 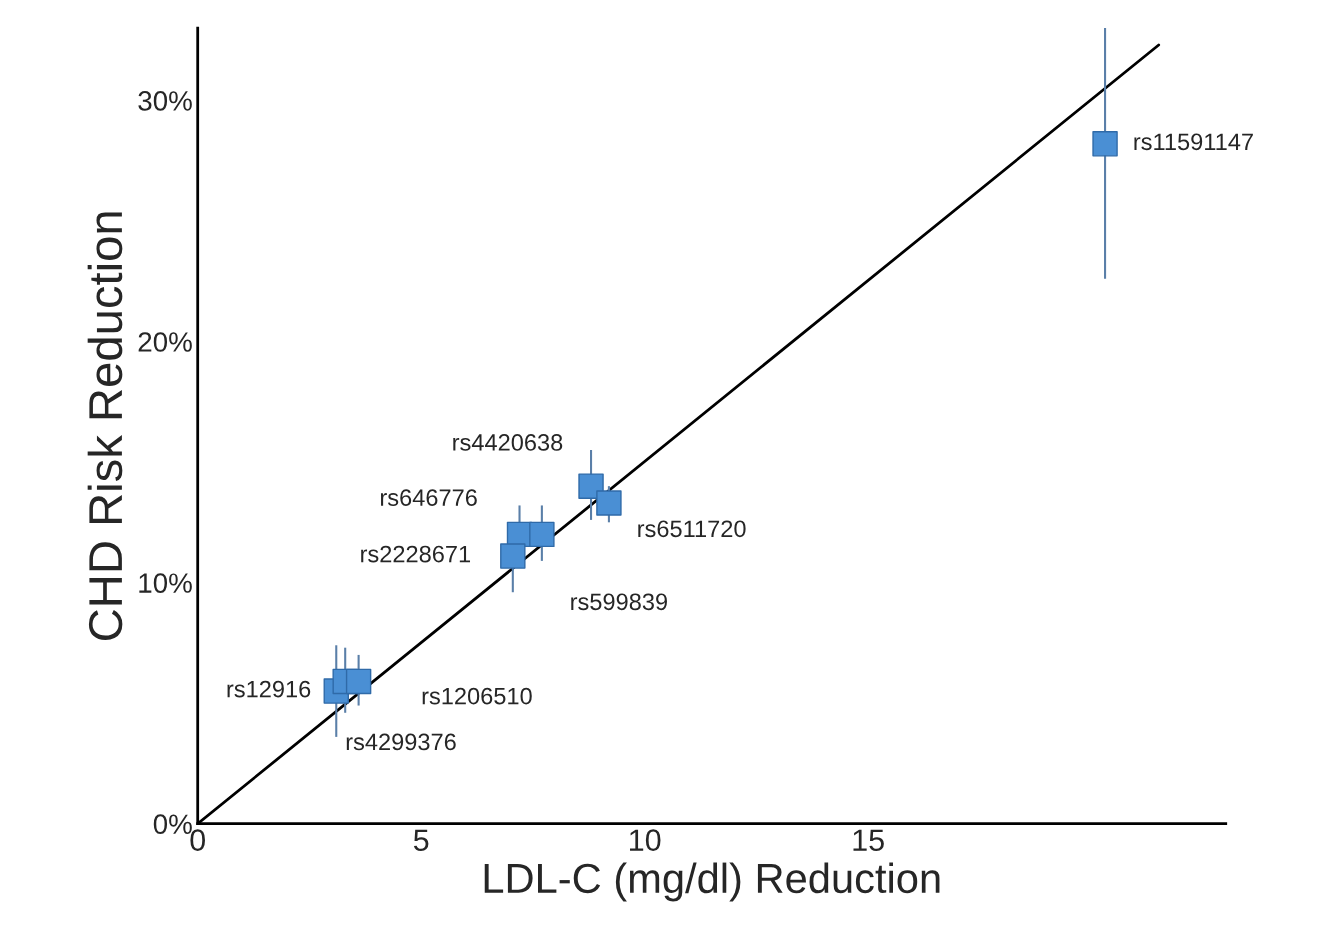 What do you see at coordinates (692, 529) in the screenshot?
I see `annotation: rs6511720` at bounding box center [692, 529].